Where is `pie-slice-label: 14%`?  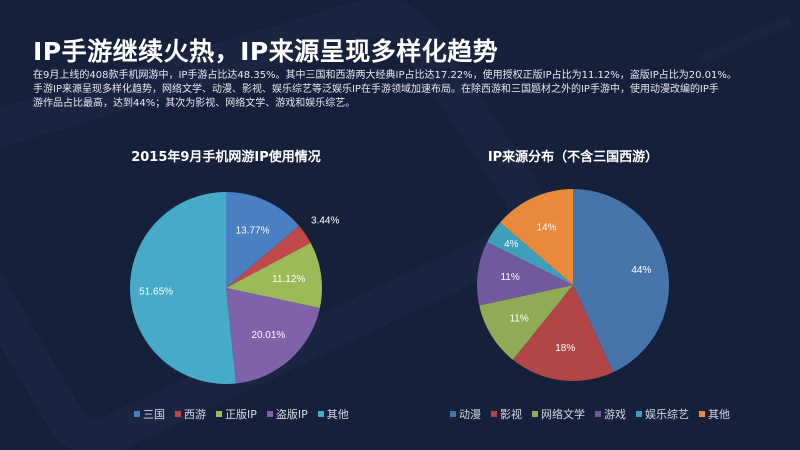
pie-slice-label: 14% is located at coordinates (547, 227).